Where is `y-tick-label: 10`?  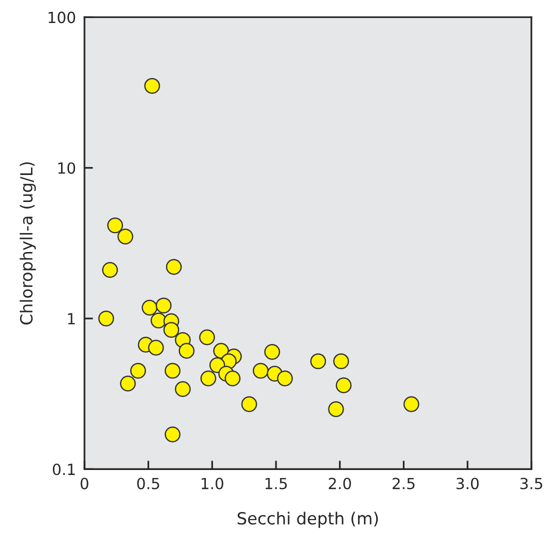 y-tick-label: 10 is located at coordinates (67, 168).